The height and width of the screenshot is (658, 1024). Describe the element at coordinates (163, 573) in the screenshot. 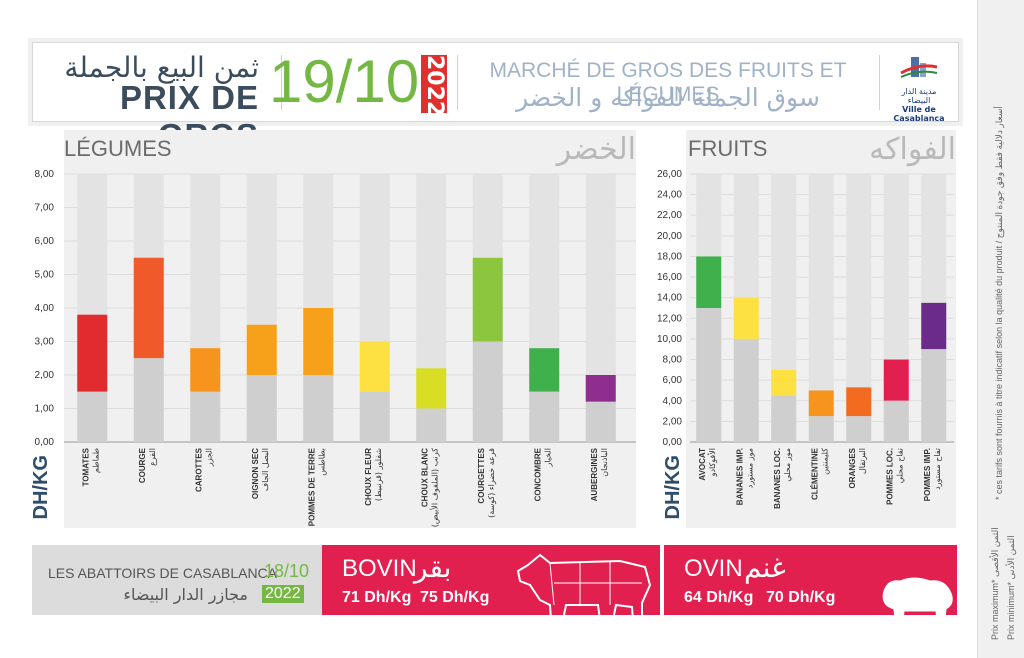

I see `slaughter-name-fr: LES ABATTOIRS DE CASABLANCA` at that location.